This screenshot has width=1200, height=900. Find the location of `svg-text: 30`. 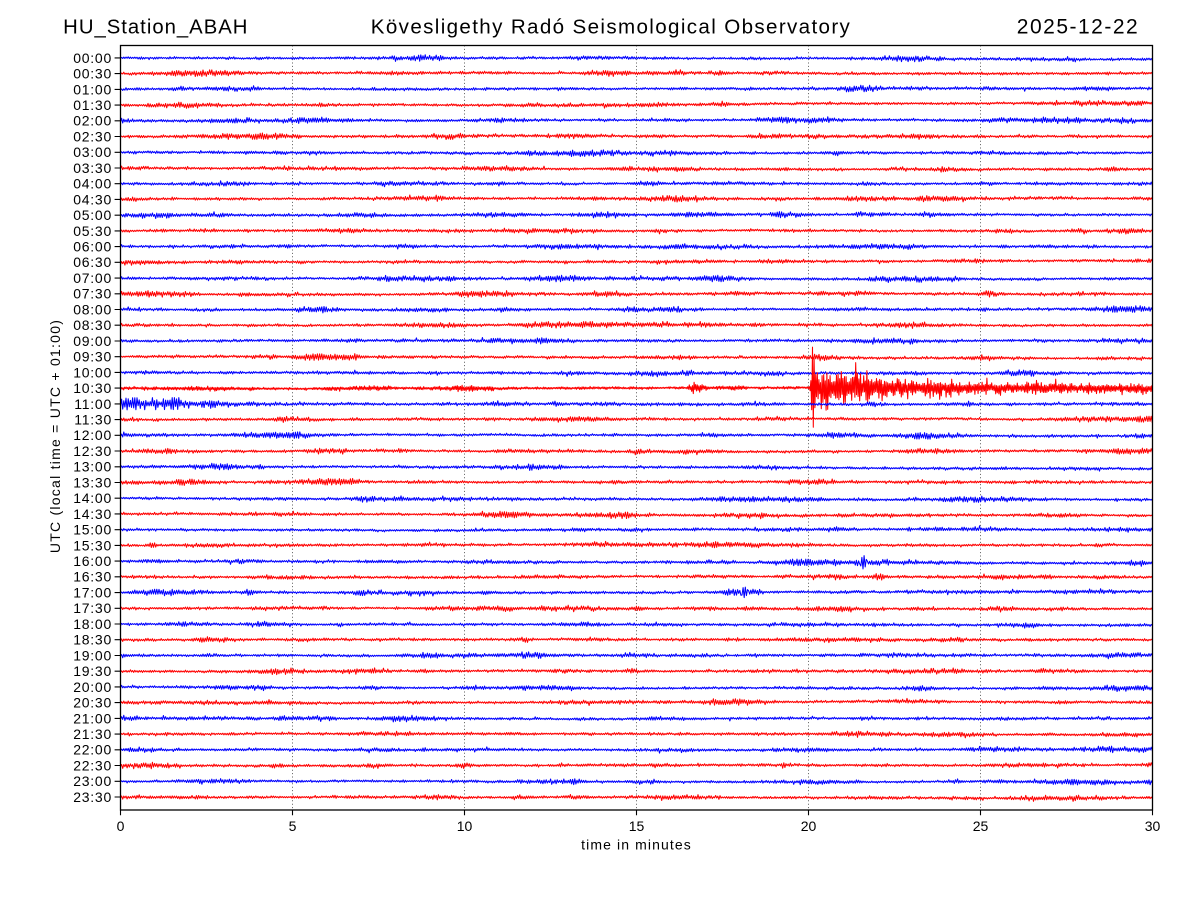

svg-text: 30 is located at coordinates (1153, 826).